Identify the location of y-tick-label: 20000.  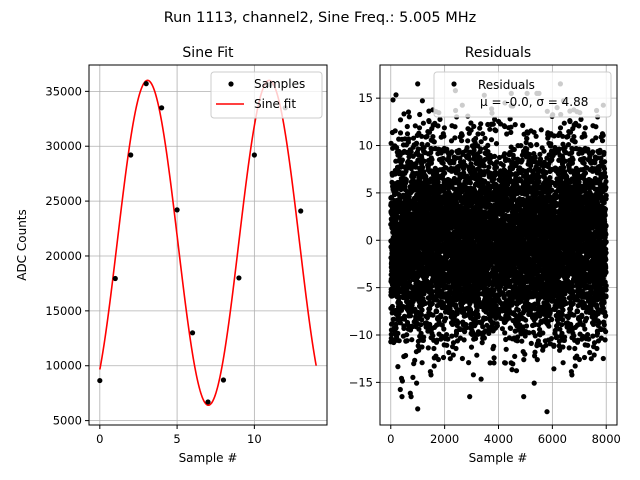
(63, 256).